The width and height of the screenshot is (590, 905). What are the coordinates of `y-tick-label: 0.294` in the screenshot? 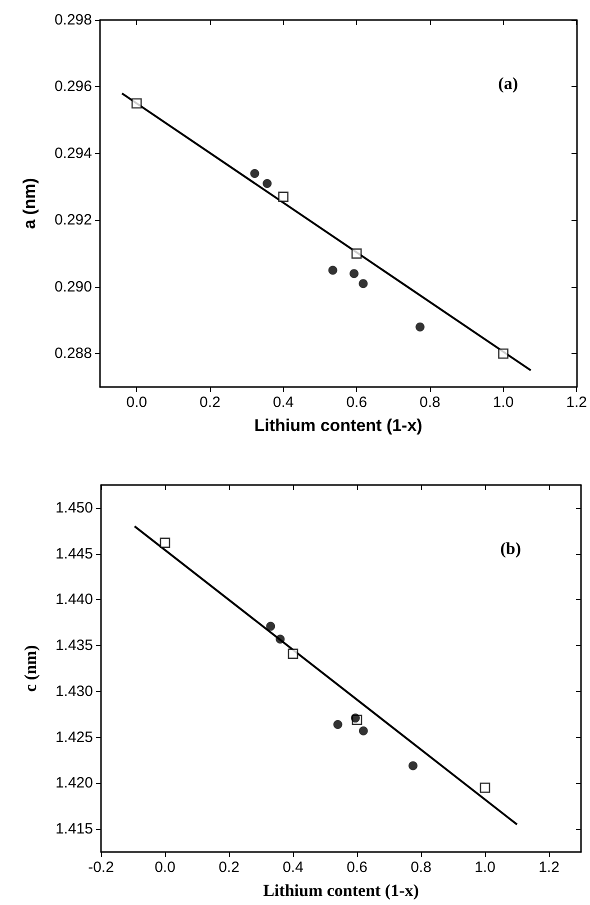 It's located at (73, 153).